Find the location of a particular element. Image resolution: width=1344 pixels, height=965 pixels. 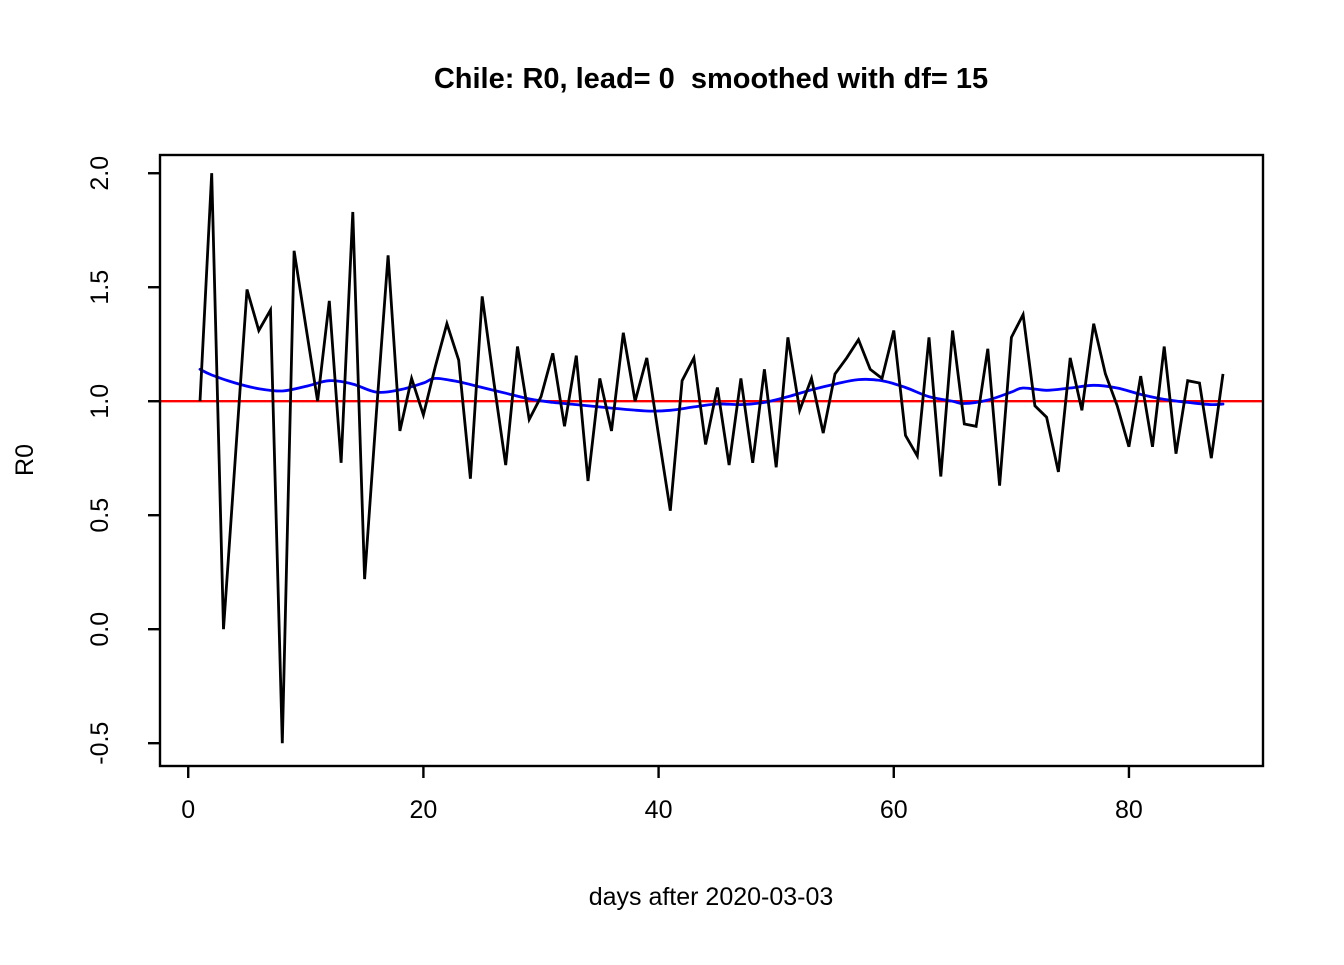

y-tick-label: 2.0 is located at coordinates (100, 173).